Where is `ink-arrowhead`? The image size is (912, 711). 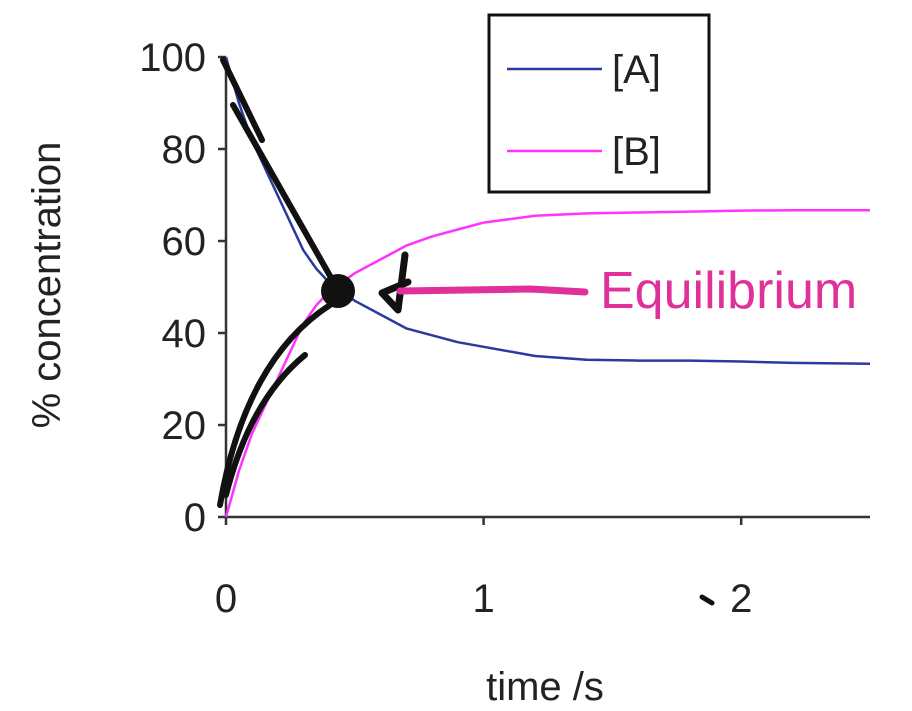
ink-arrowhead is located at coordinates (395, 282).